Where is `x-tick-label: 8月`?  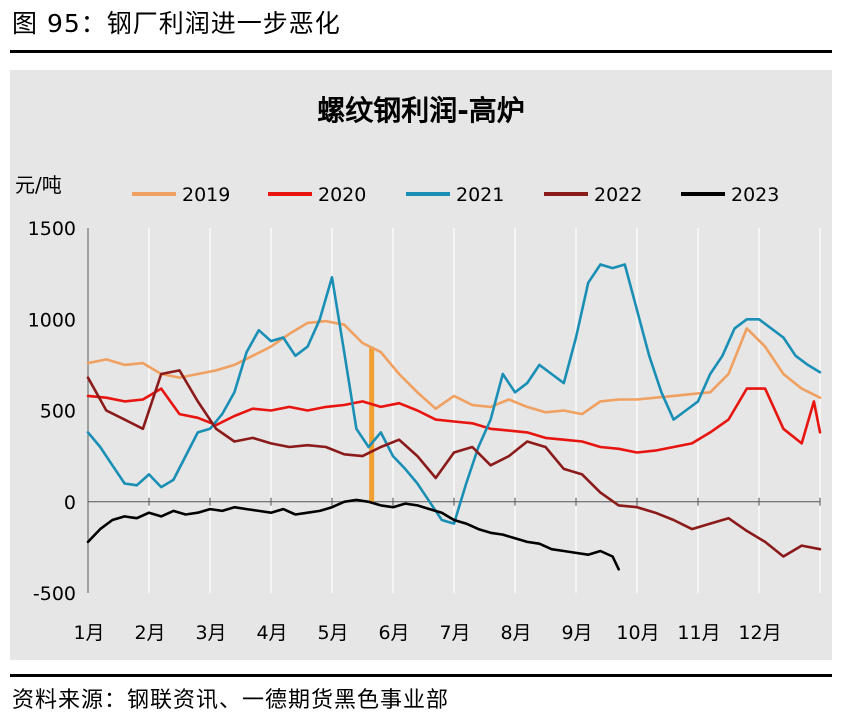
x-tick-label: 8月 is located at coordinates (515, 633).